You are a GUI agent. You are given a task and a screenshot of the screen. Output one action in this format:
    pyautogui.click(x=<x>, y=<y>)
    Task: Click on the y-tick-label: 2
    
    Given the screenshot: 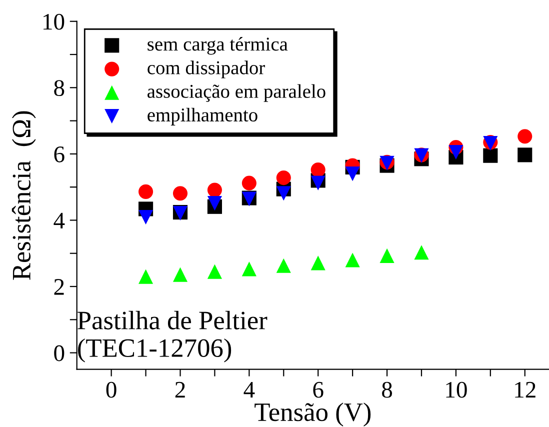 What is the action you would take?
    pyautogui.click(x=59, y=287)
    